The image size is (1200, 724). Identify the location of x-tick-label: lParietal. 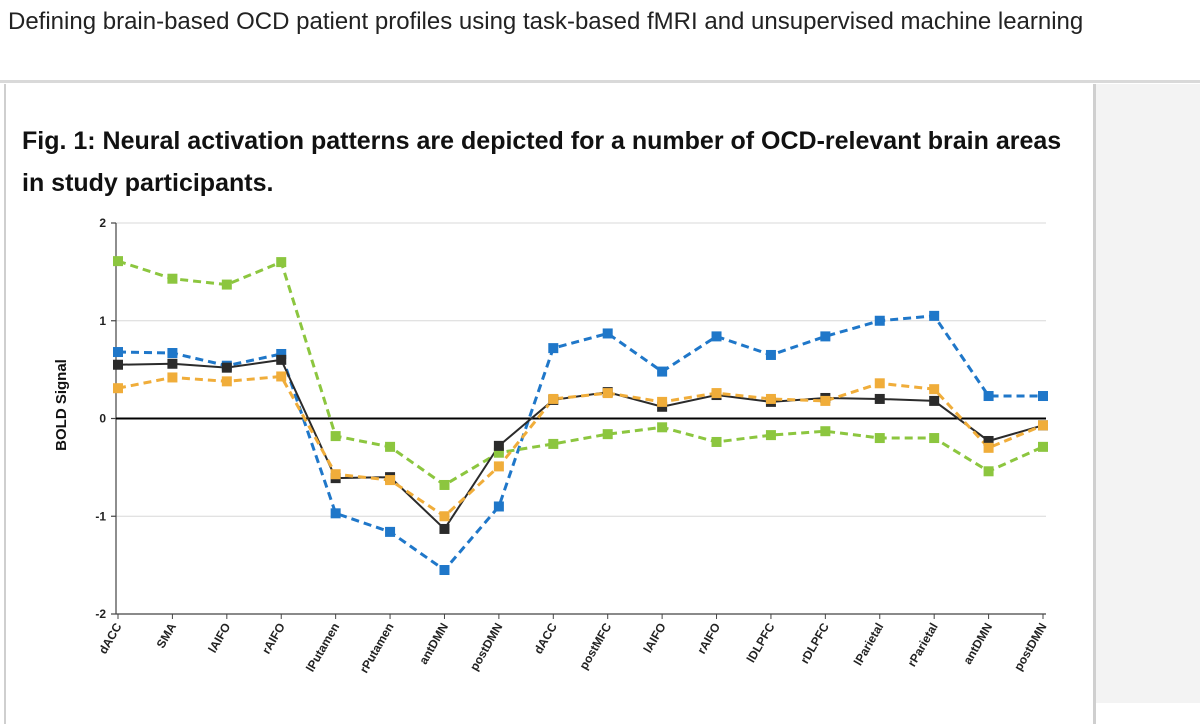
(868, 644).